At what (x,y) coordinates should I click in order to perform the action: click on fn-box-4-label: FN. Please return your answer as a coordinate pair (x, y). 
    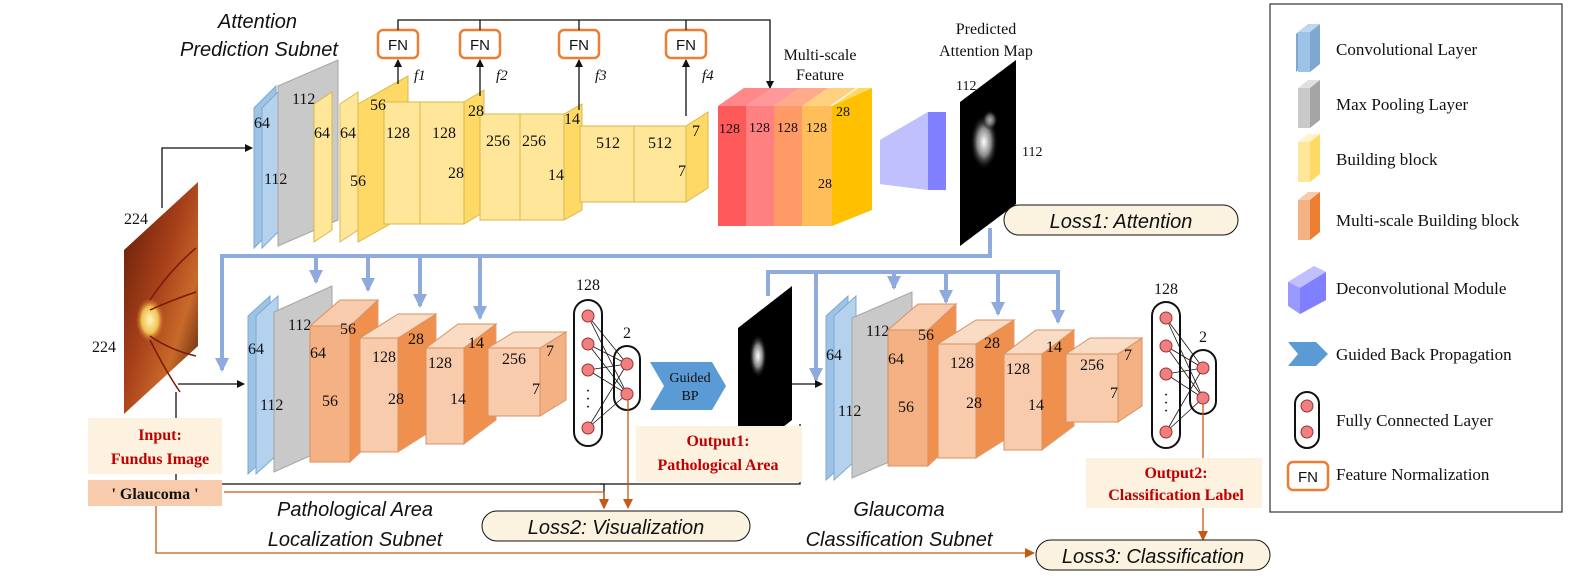
    Looking at the image, I should click on (686, 45).